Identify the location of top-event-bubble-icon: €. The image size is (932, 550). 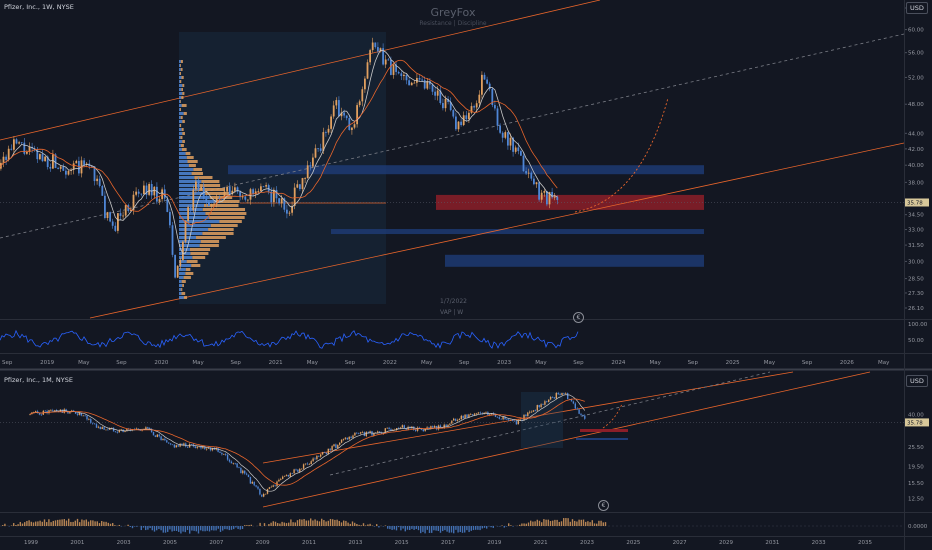
(578, 317).